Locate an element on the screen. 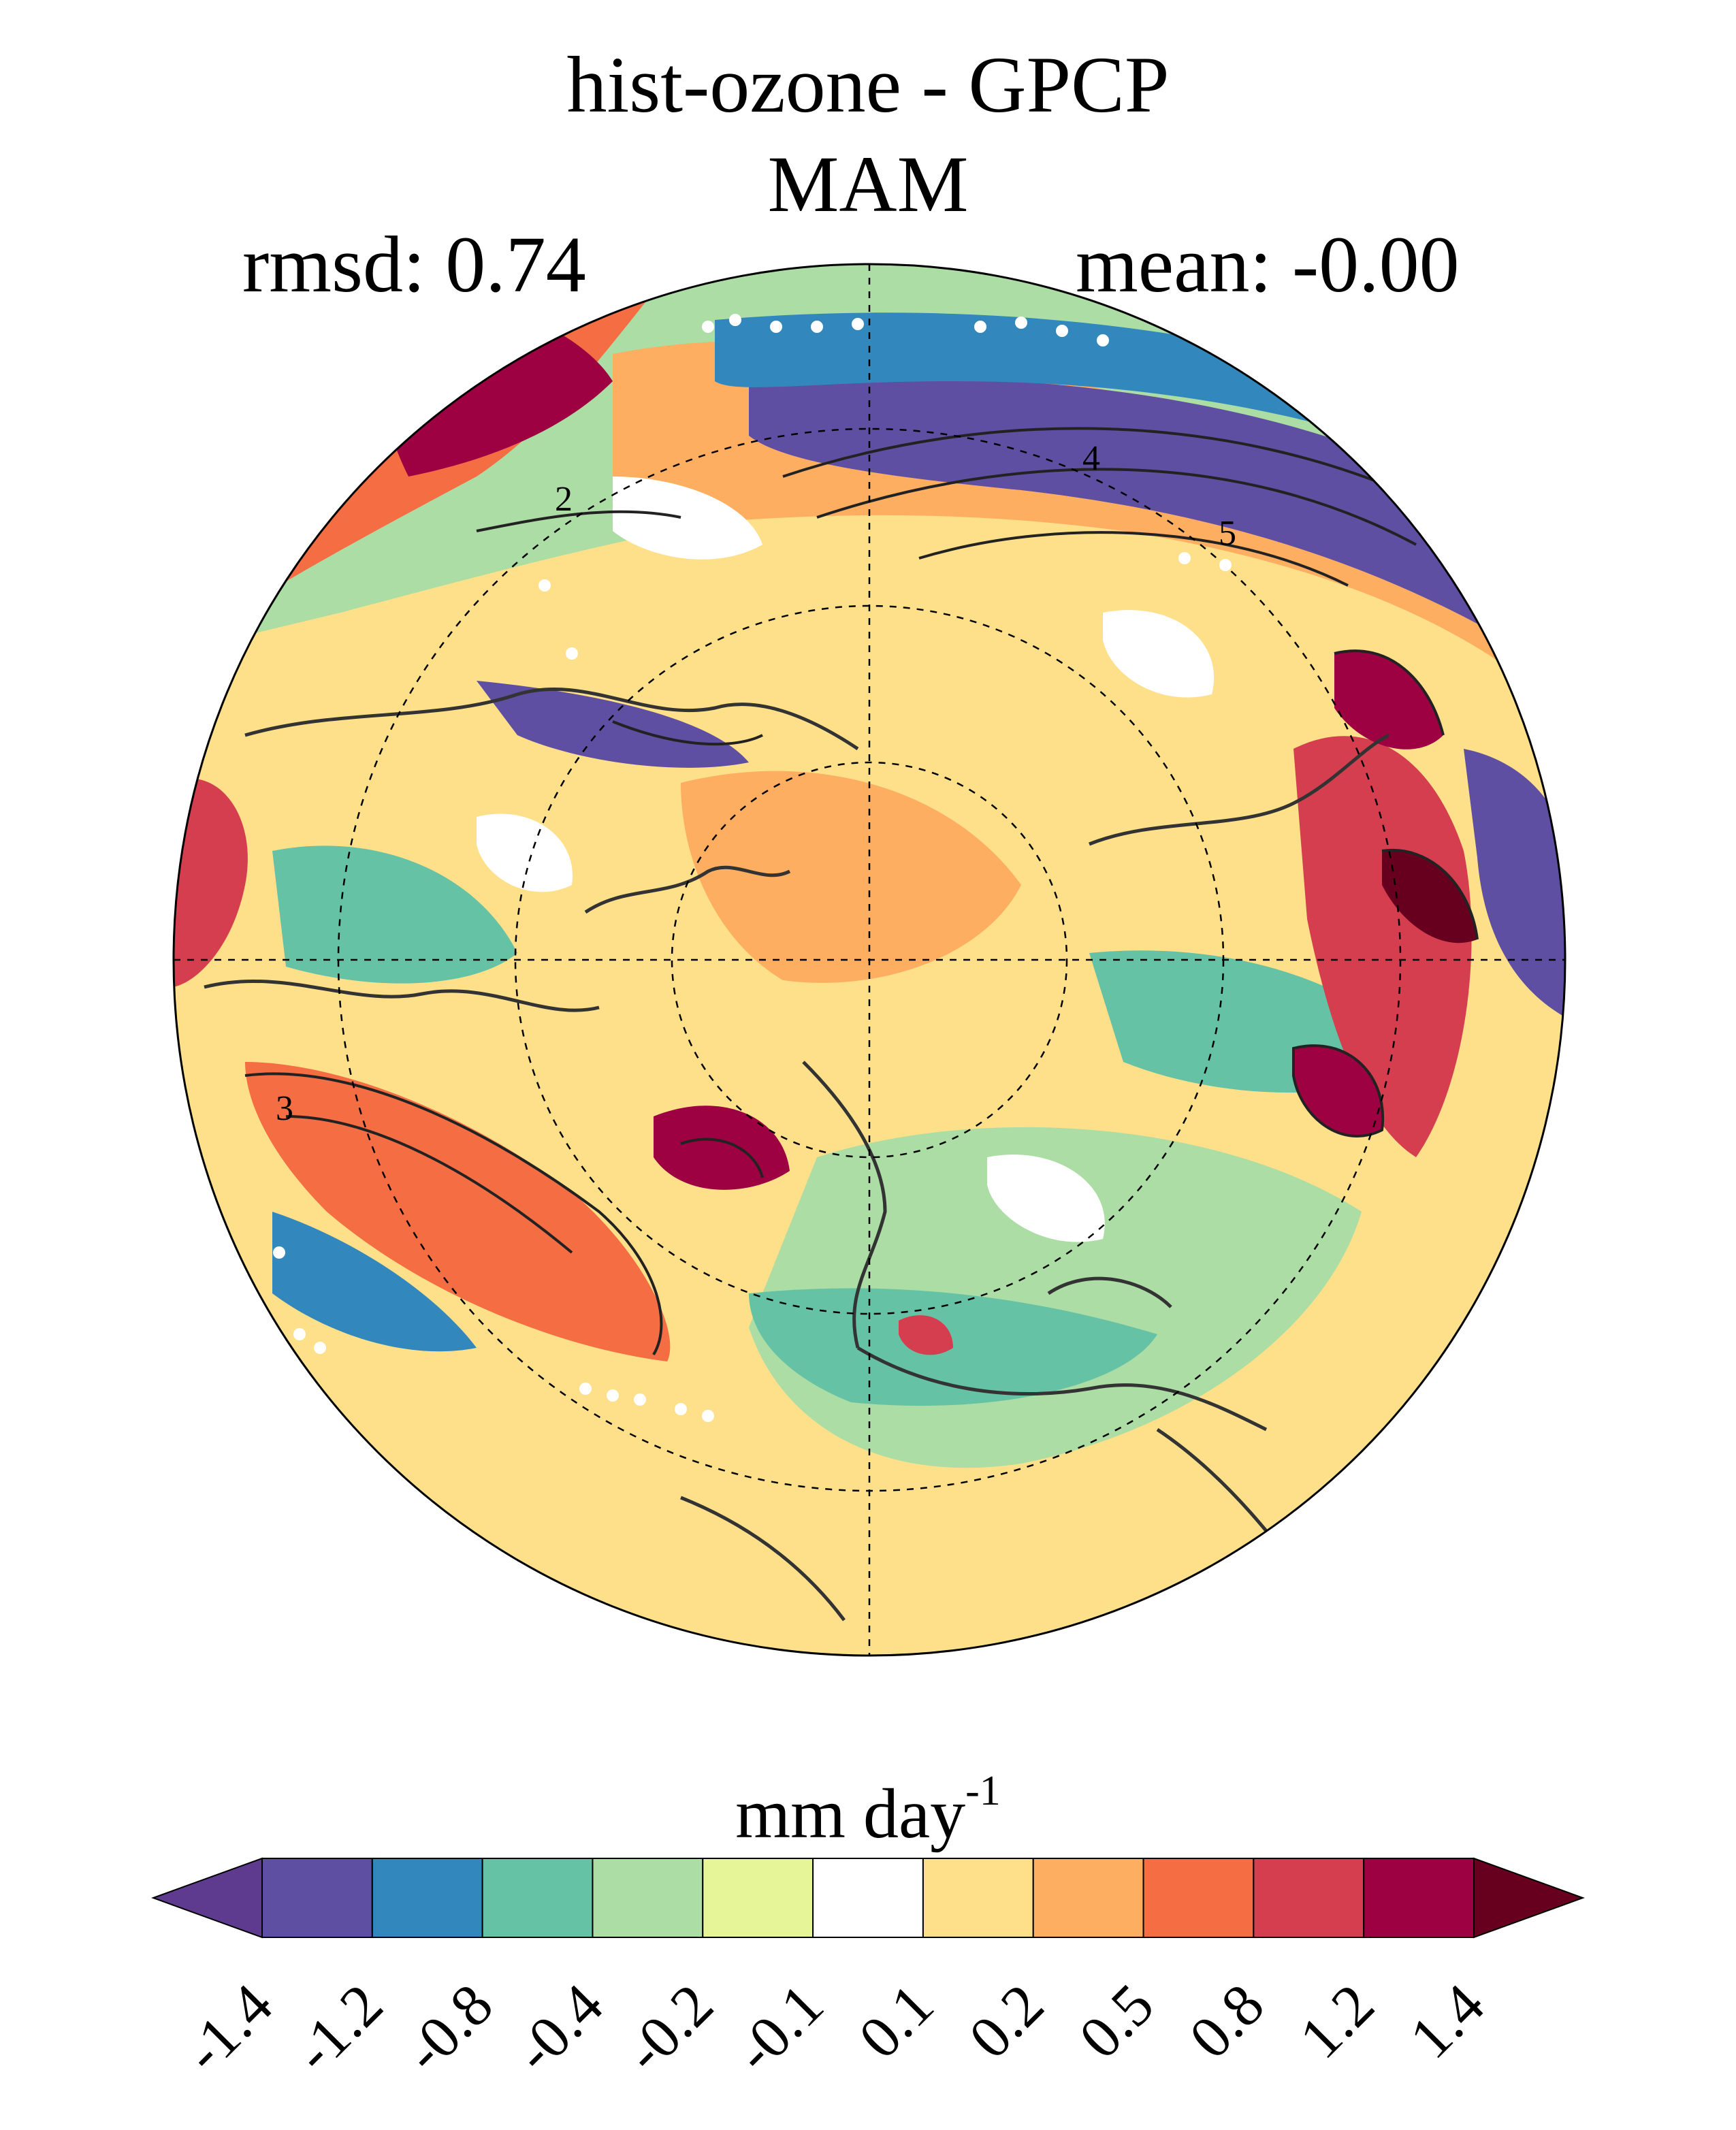 This screenshot has height=2130, width=1736. contour-label-3: 3 is located at coordinates (284, 1108).